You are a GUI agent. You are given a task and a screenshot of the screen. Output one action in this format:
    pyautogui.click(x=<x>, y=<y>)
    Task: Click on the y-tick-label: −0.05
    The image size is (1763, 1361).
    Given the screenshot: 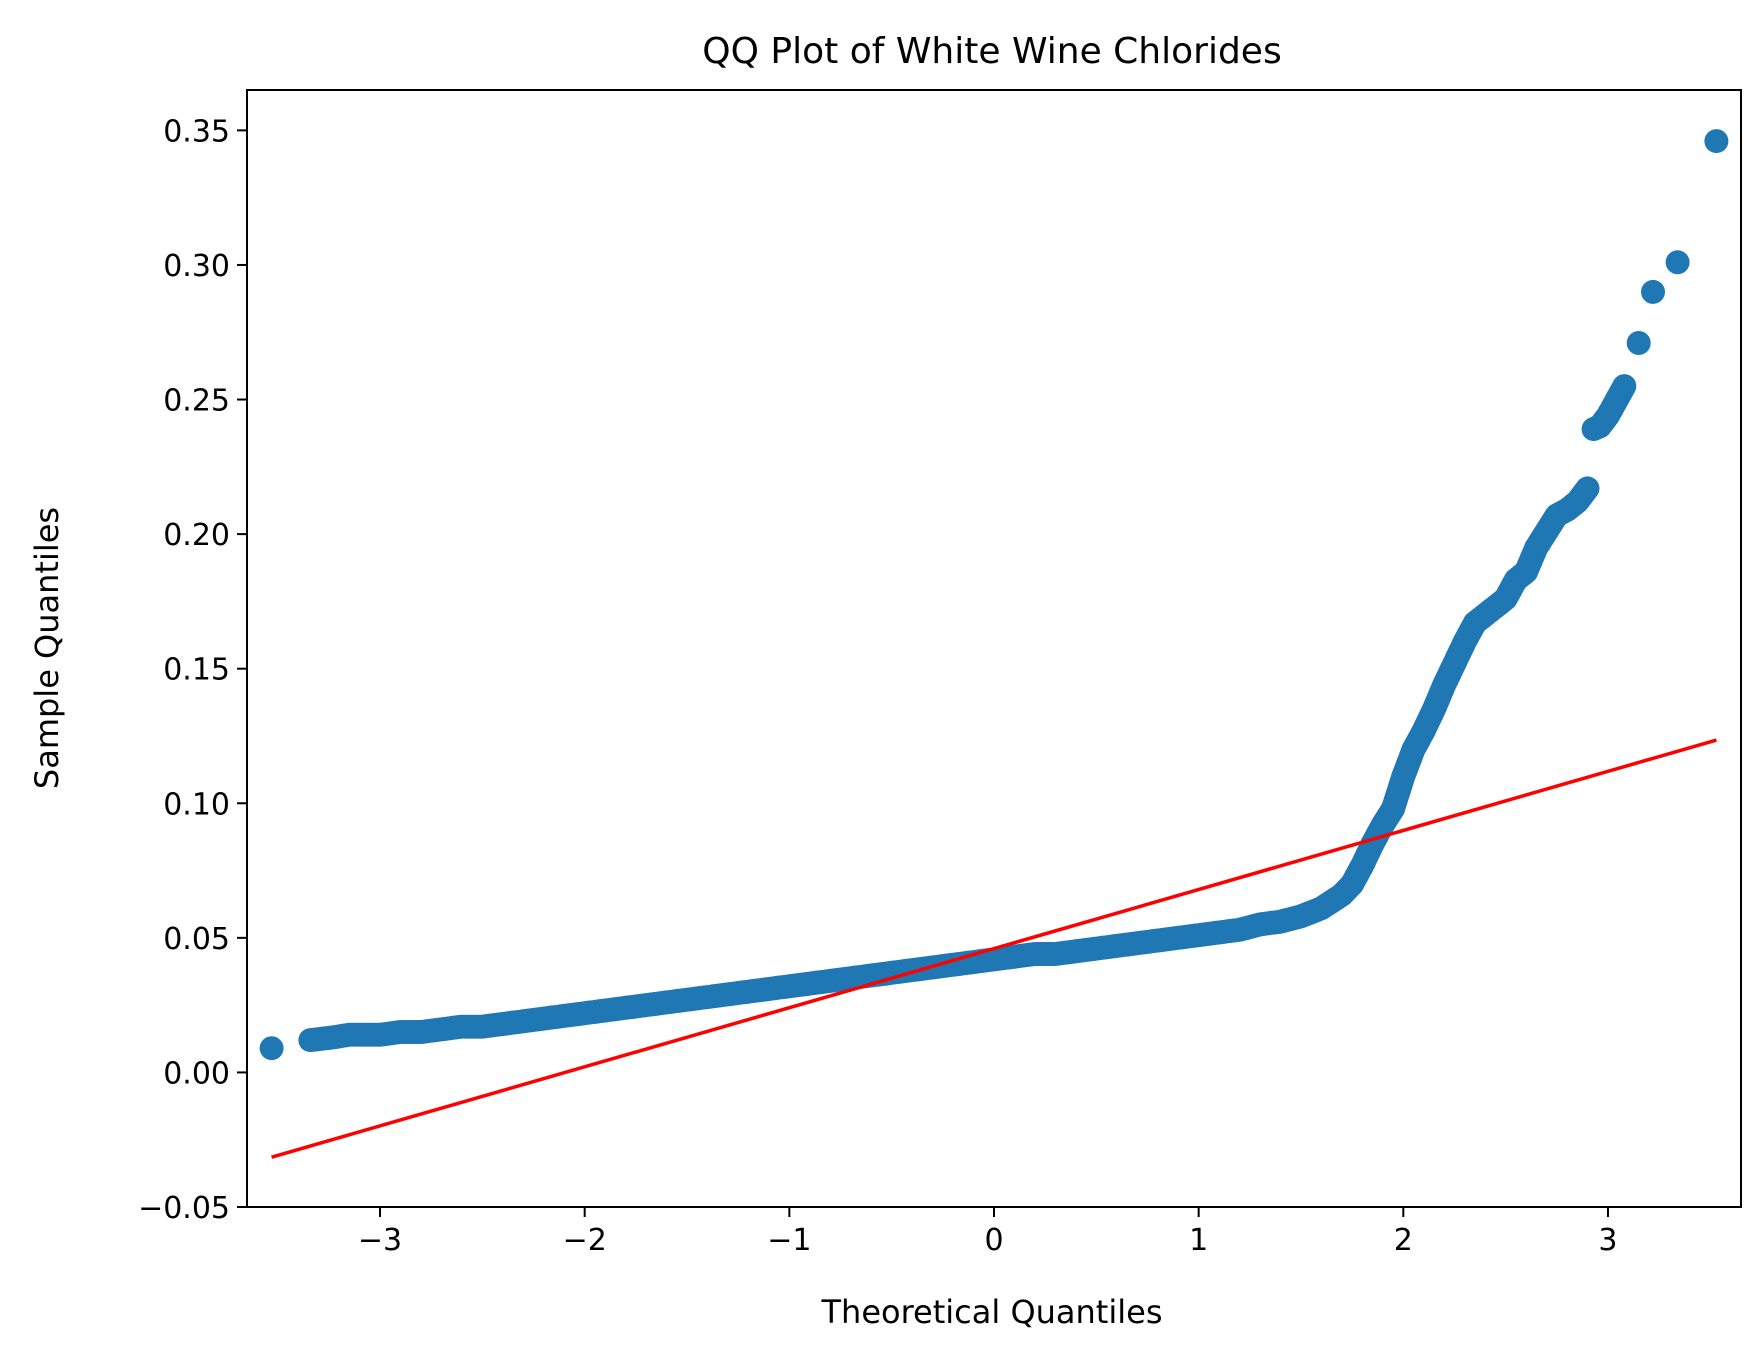 What is the action you would take?
    pyautogui.click(x=184, y=1208)
    